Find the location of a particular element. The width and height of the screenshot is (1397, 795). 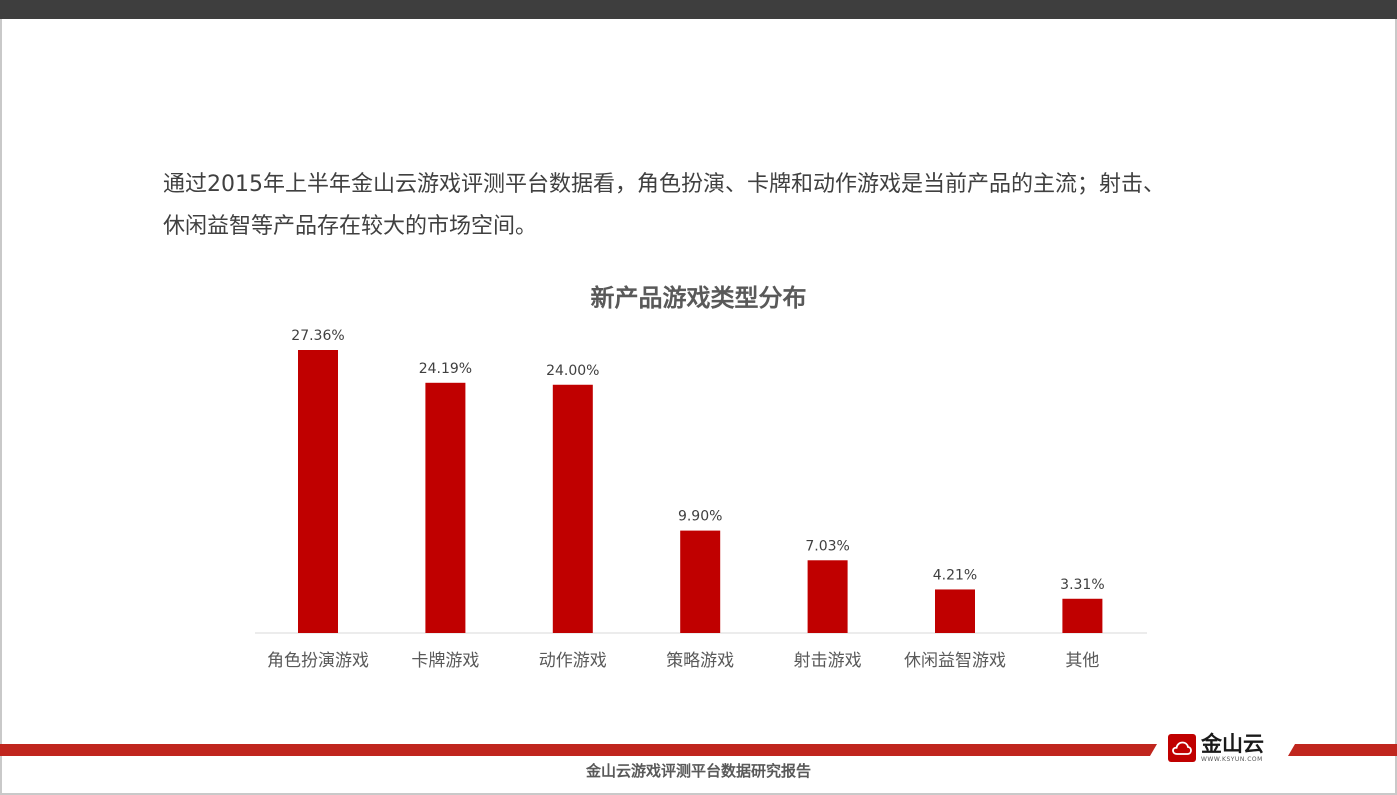

data-label-6: 4.21% is located at coordinates (955, 575).